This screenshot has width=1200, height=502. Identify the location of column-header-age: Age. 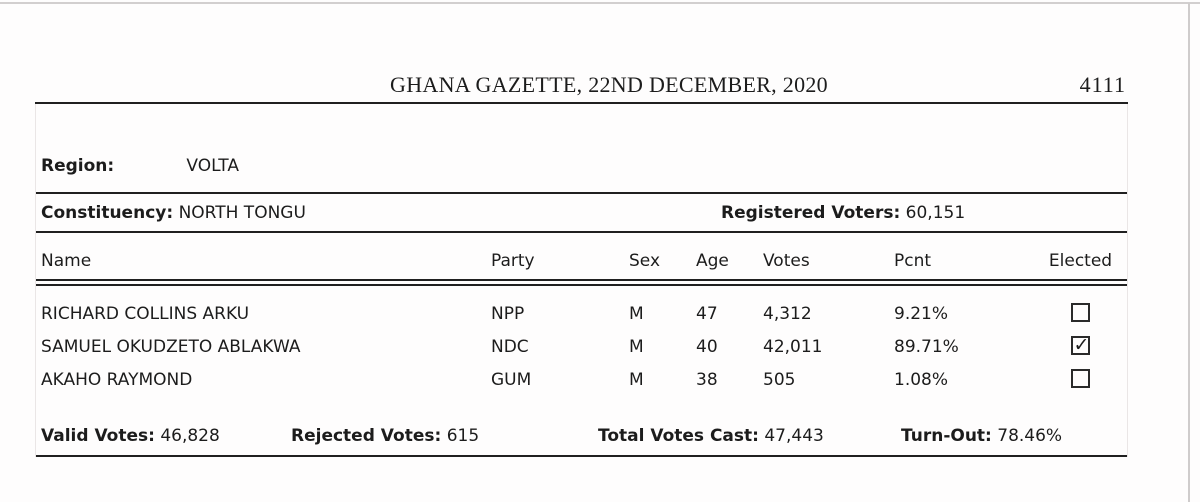
(712, 261).